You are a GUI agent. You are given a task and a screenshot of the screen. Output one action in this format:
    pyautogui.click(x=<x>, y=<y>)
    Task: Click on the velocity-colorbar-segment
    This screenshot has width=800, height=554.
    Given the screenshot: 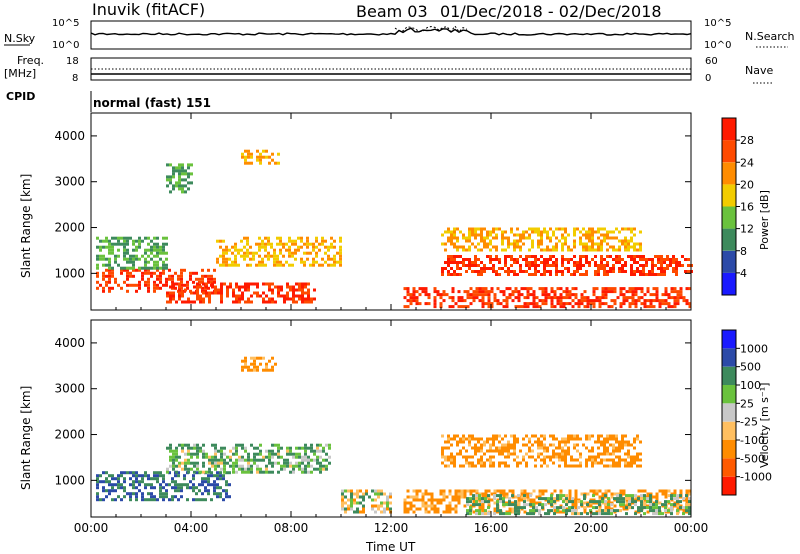 What is the action you would take?
    pyautogui.click(x=729, y=467)
    